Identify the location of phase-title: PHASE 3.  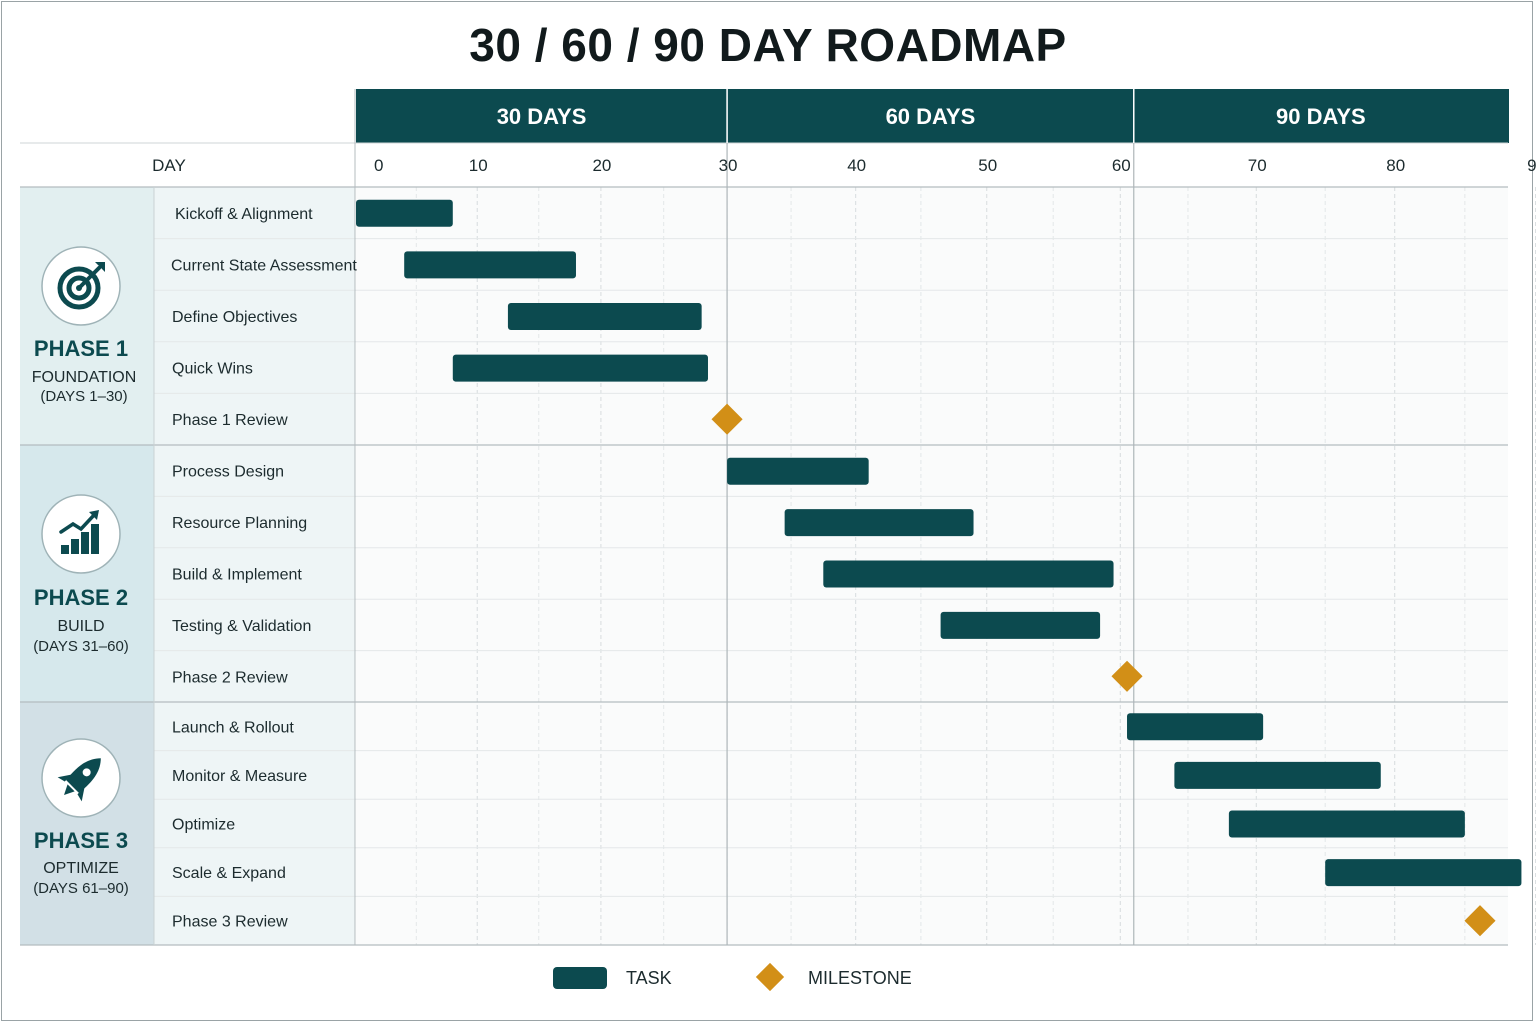
(81, 840).